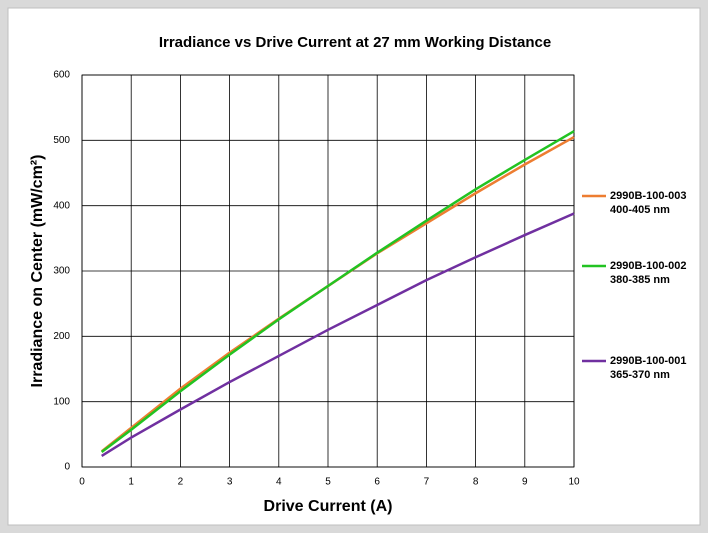 The width and height of the screenshot is (708, 533). I want to click on x-tick-label: 6, so click(377, 482).